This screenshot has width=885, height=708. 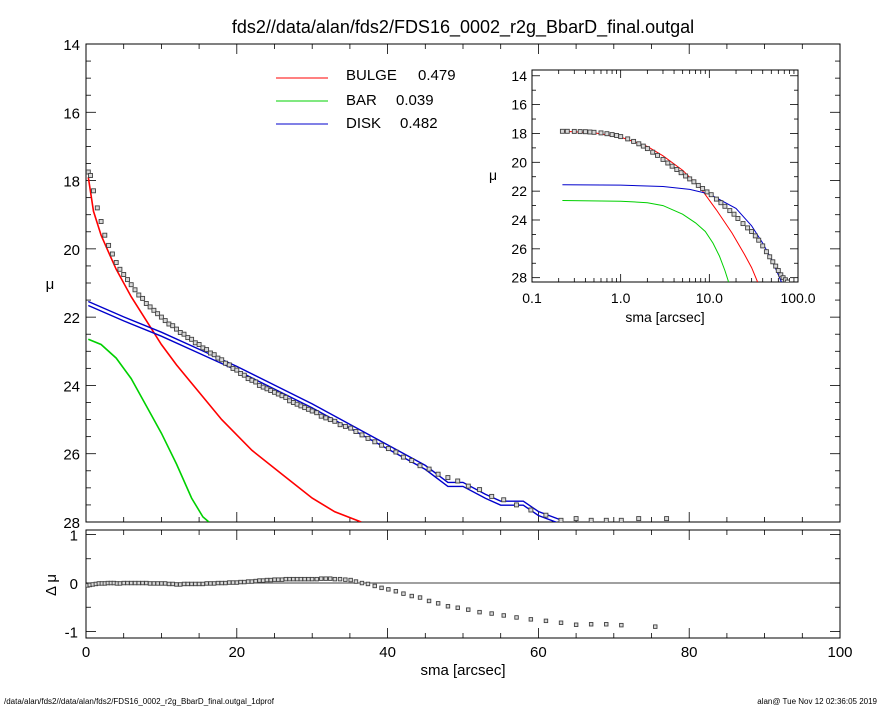 What do you see at coordinates (839, 652) in the screenshot?
I see `x-tick-label: 100` at bounding box center [839, 652].